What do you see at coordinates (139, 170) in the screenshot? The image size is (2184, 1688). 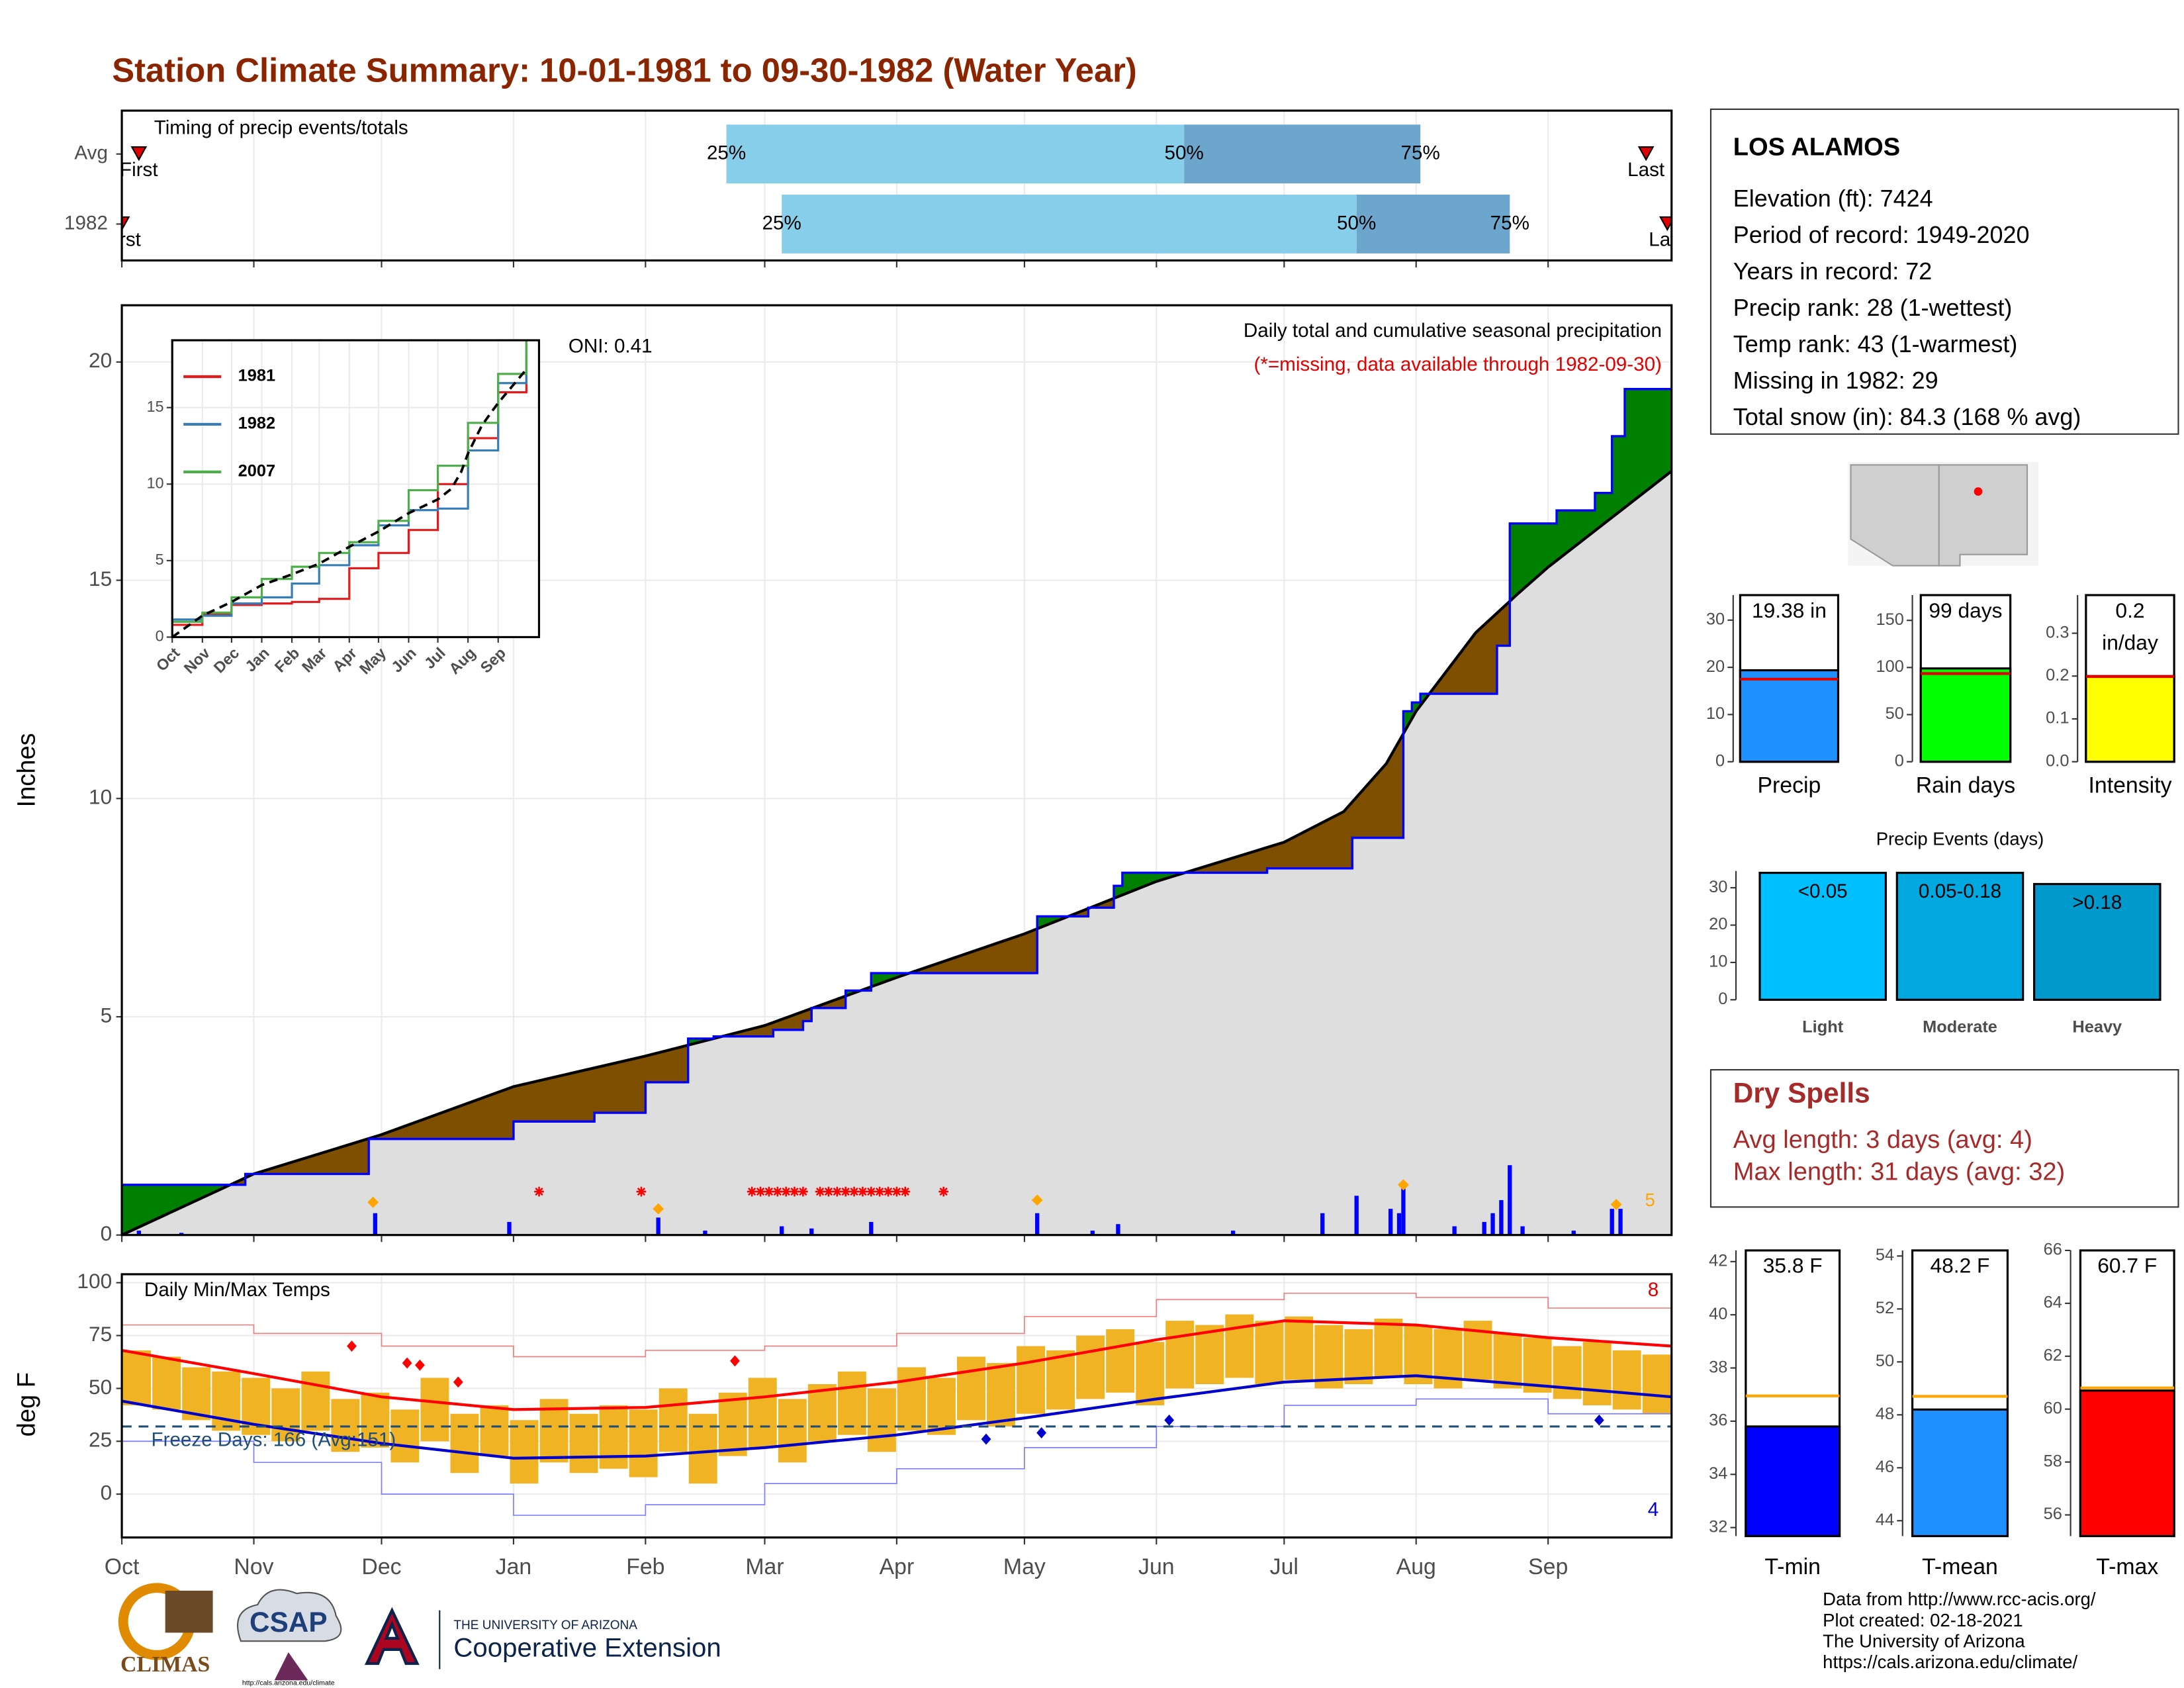 I see `event-label: First` at bounding box center [139, 170].